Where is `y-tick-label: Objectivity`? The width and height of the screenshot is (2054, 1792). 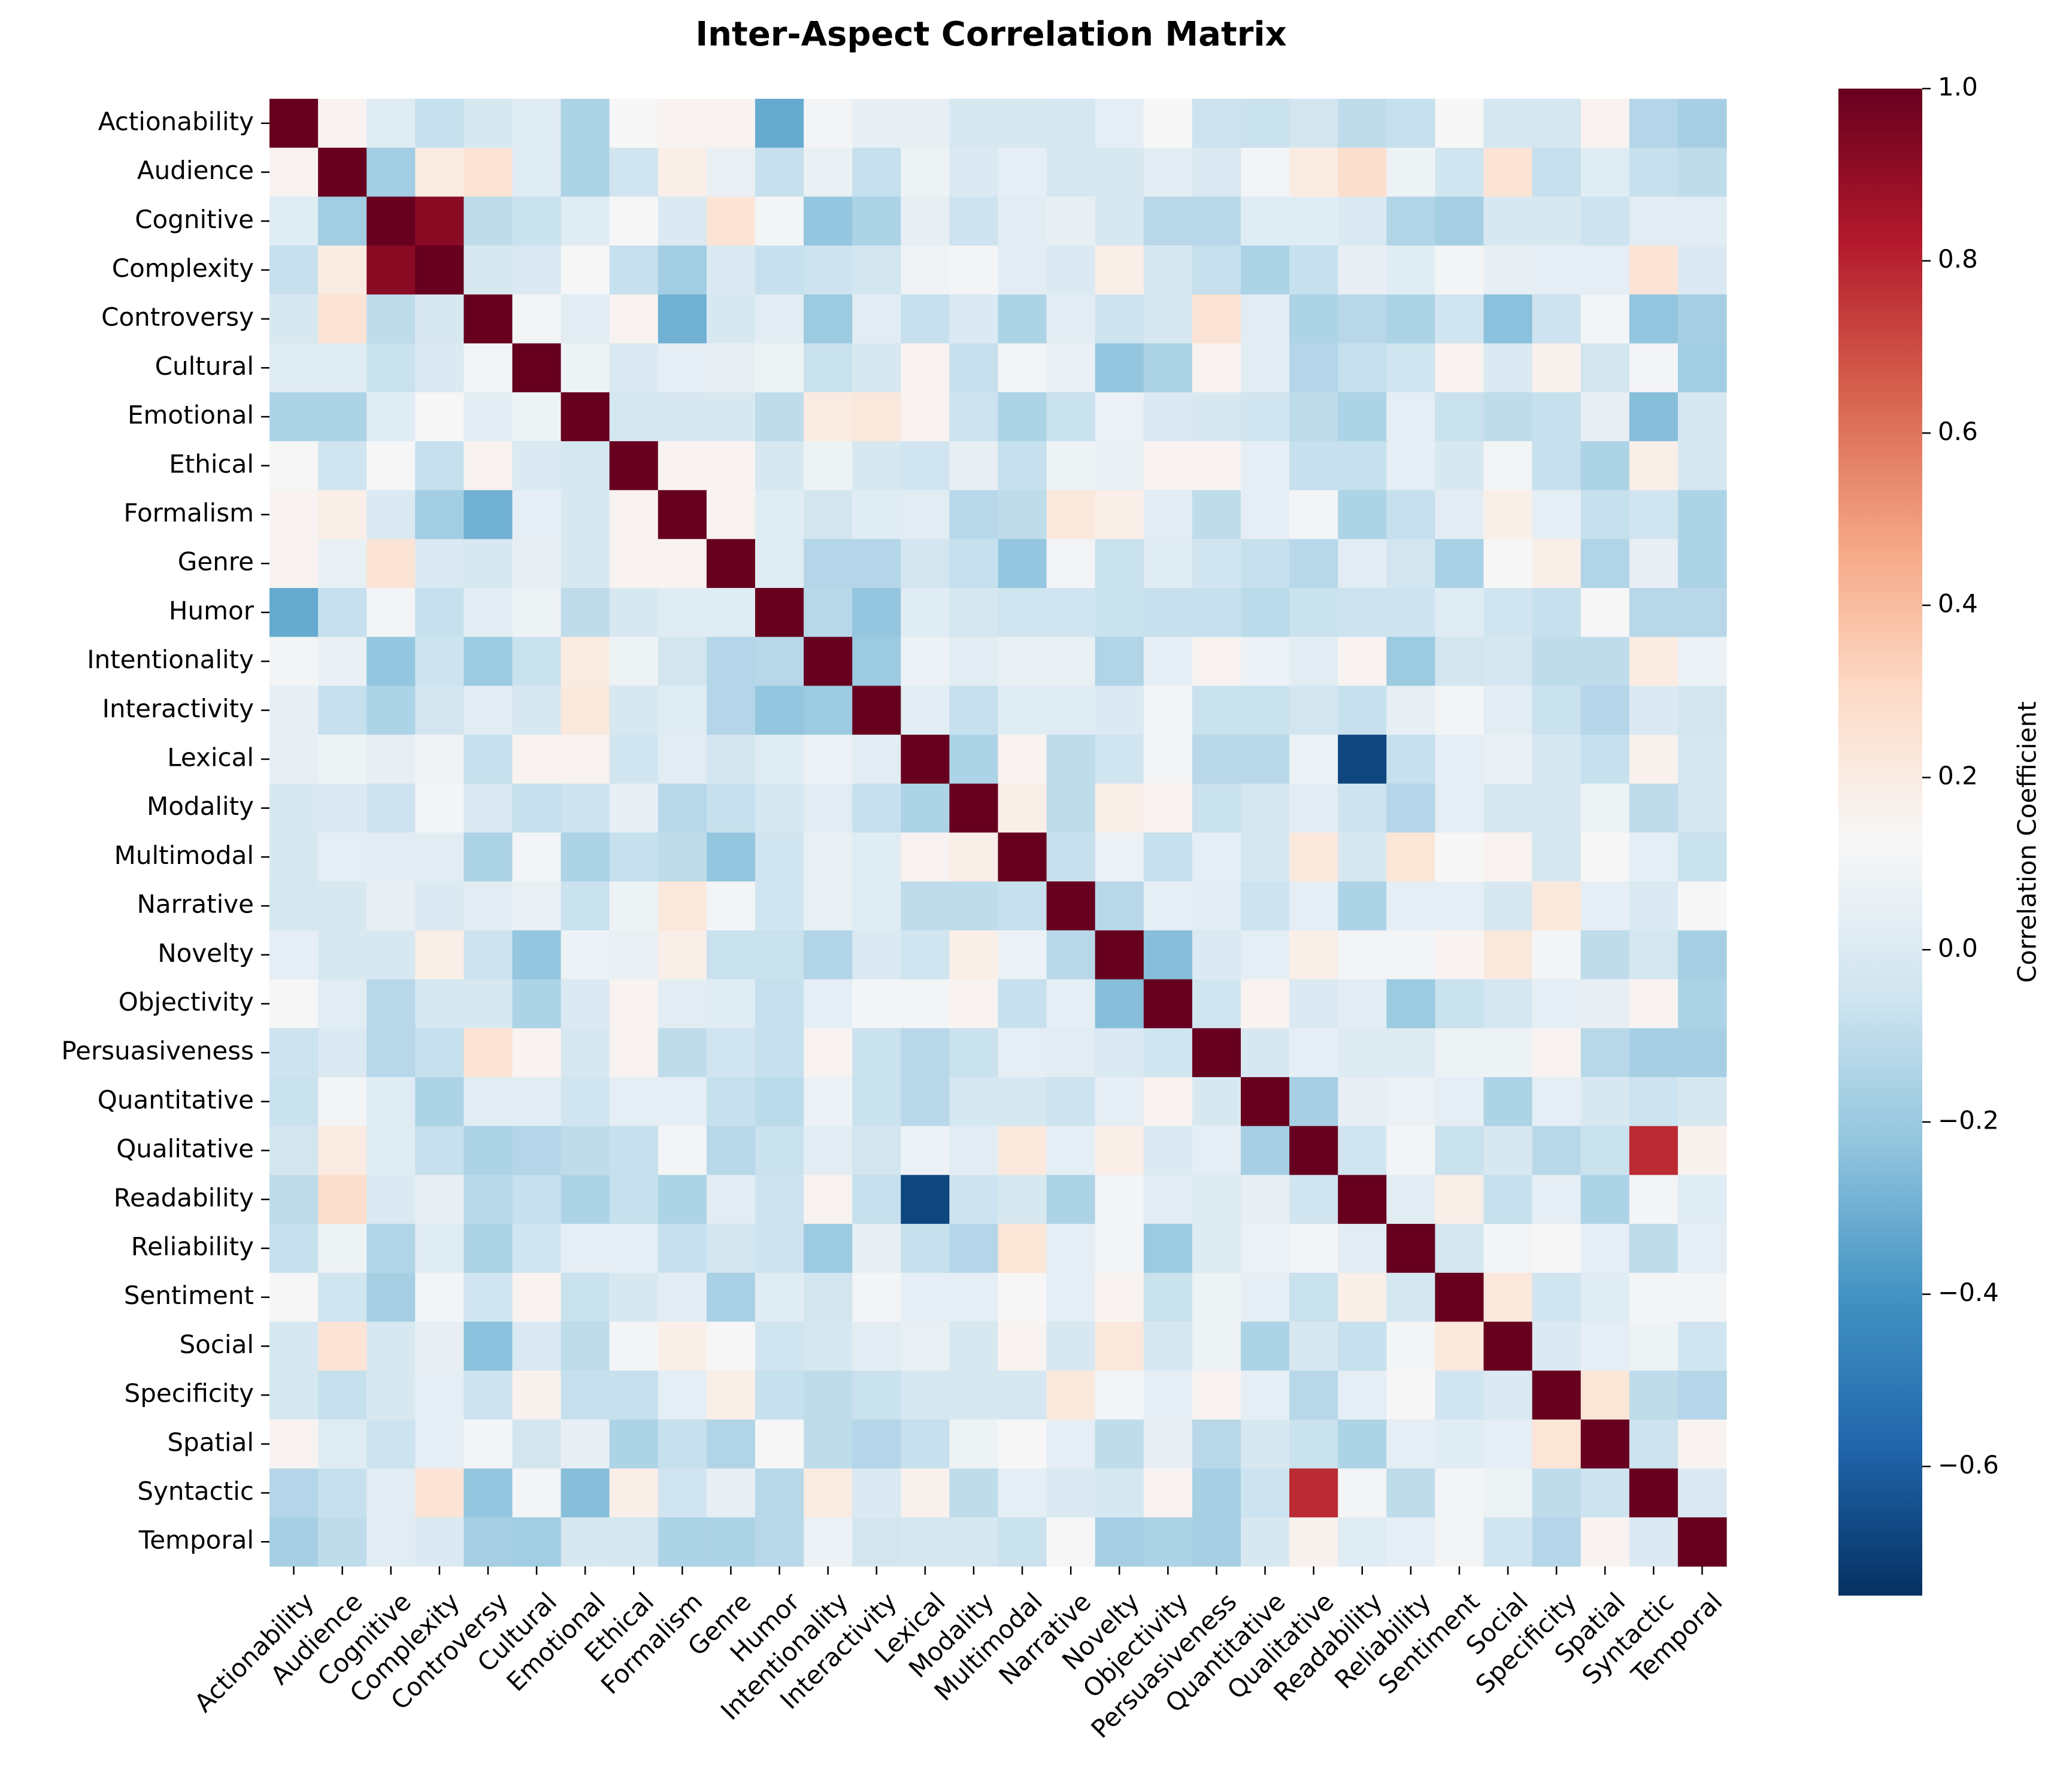 y-tick-label: Objectivity is located at coordinates (187, 1002).